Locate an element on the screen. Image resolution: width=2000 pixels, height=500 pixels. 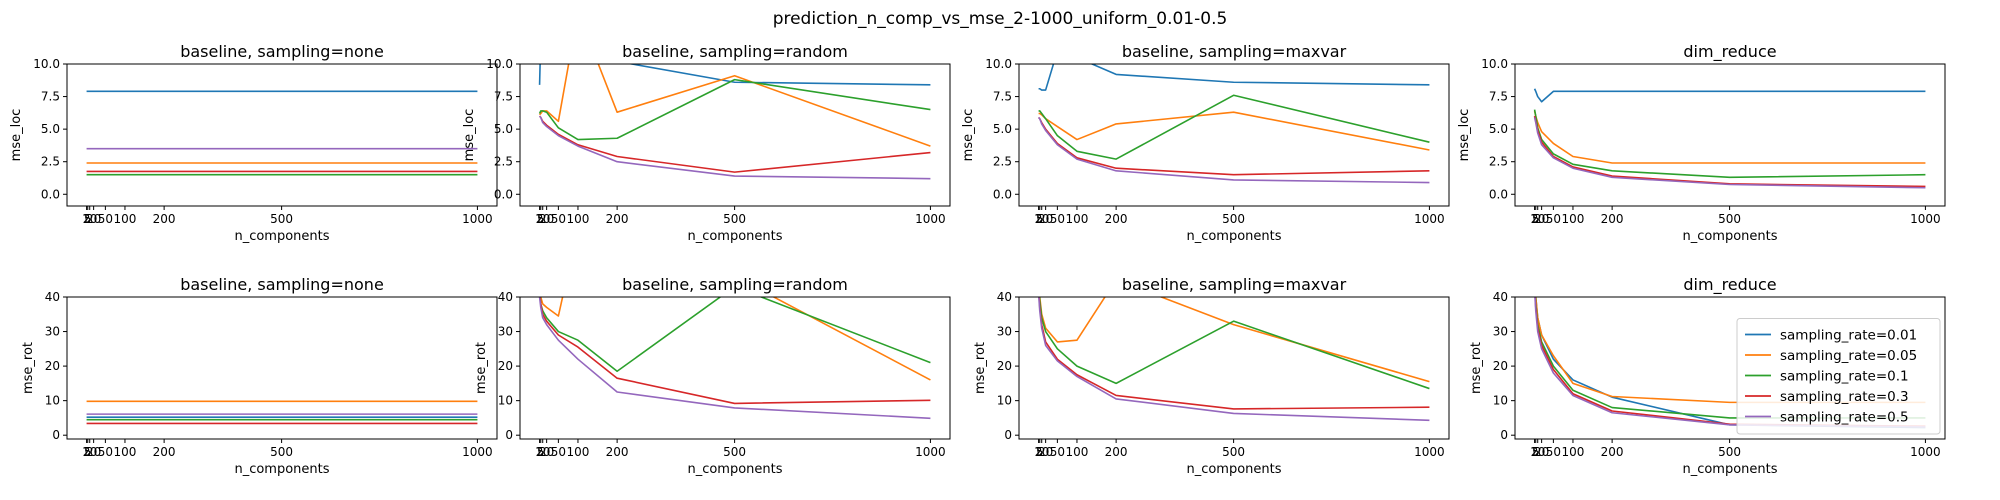
axes-frame is located at coordinates (735, 135).